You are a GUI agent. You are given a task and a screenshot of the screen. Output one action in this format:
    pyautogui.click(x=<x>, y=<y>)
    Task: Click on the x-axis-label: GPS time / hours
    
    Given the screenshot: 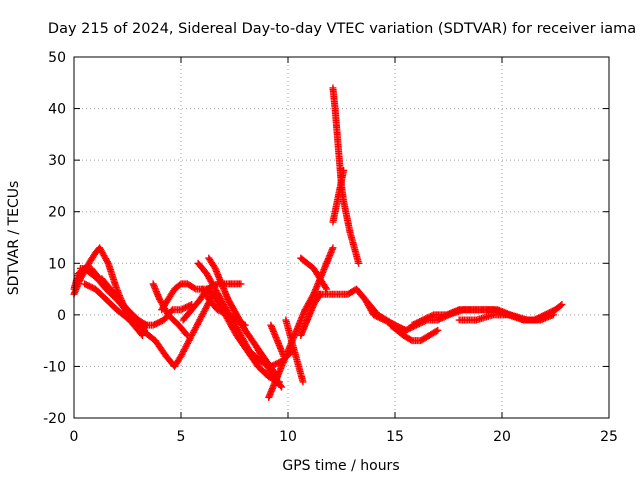 What is the action you would take?
    pyautogui.click(x=340, y=466)
    